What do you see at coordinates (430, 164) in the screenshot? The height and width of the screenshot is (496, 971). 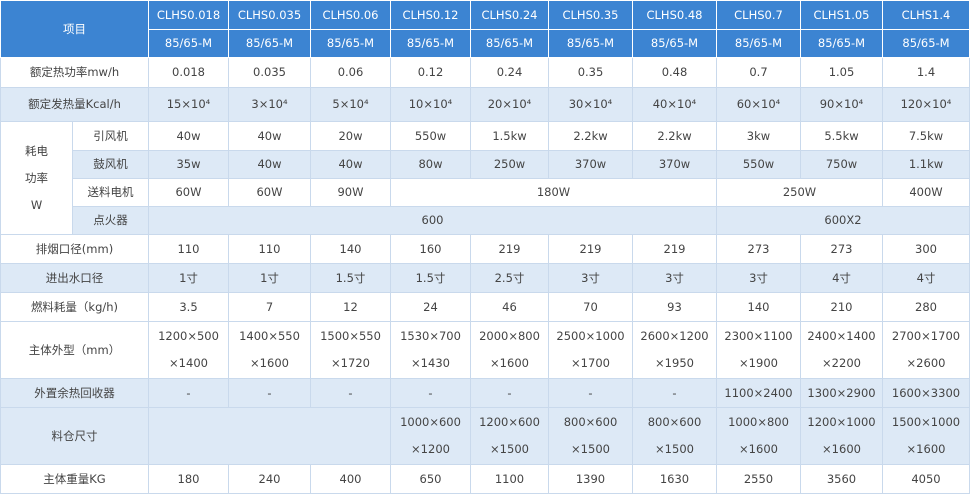 I see `data-cell: 80w` at bounding box center [430, 164].